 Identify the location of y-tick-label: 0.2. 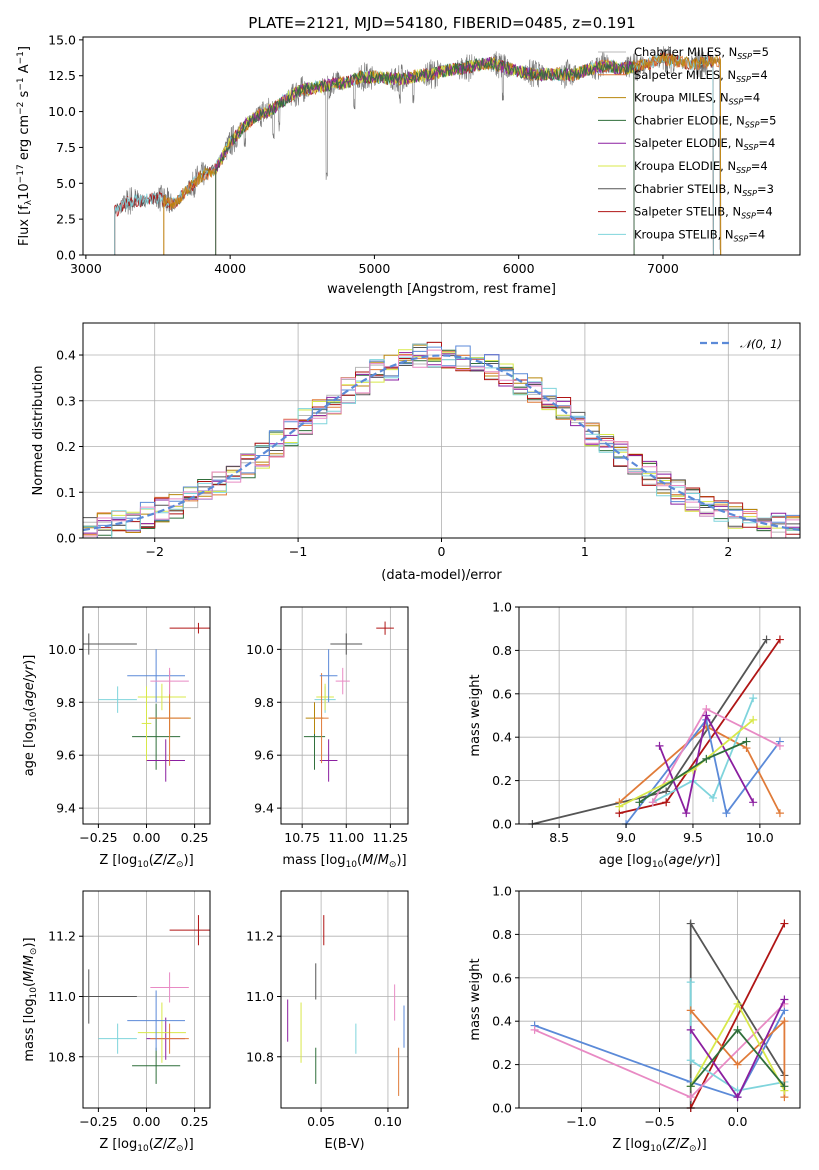
(502, 1064).